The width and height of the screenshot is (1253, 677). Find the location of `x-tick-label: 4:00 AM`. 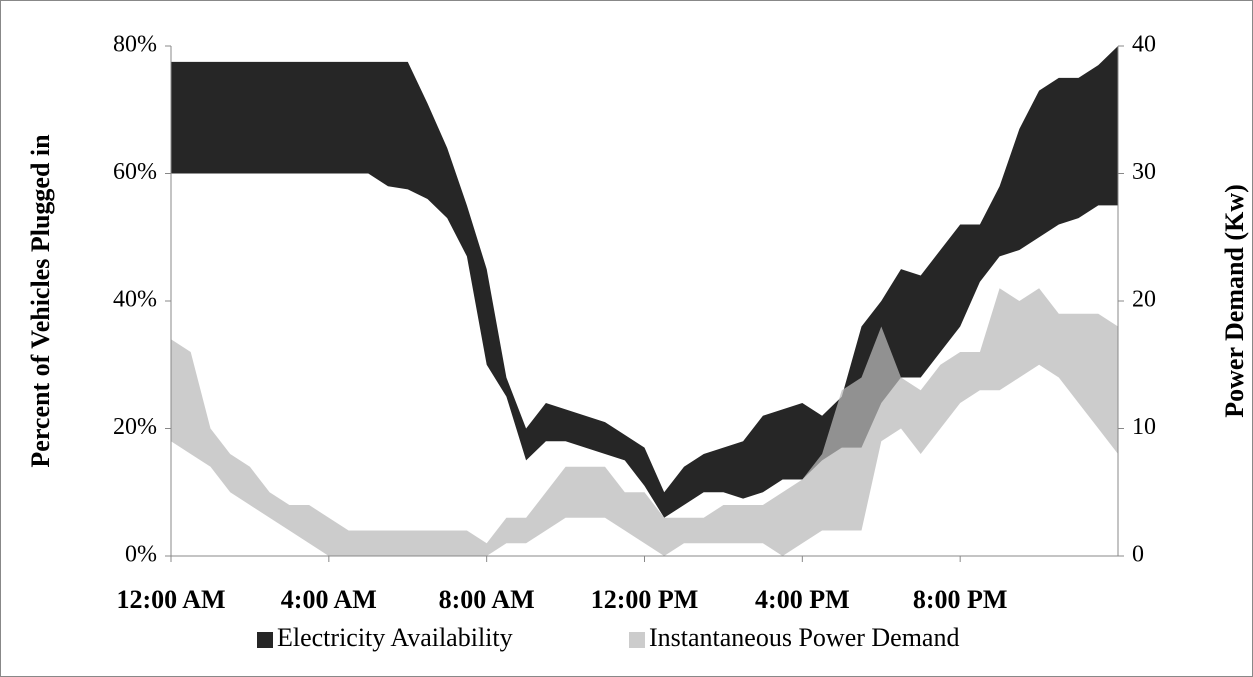

x-tick-label: 4:00 AM is located at coordinates (329, 599).